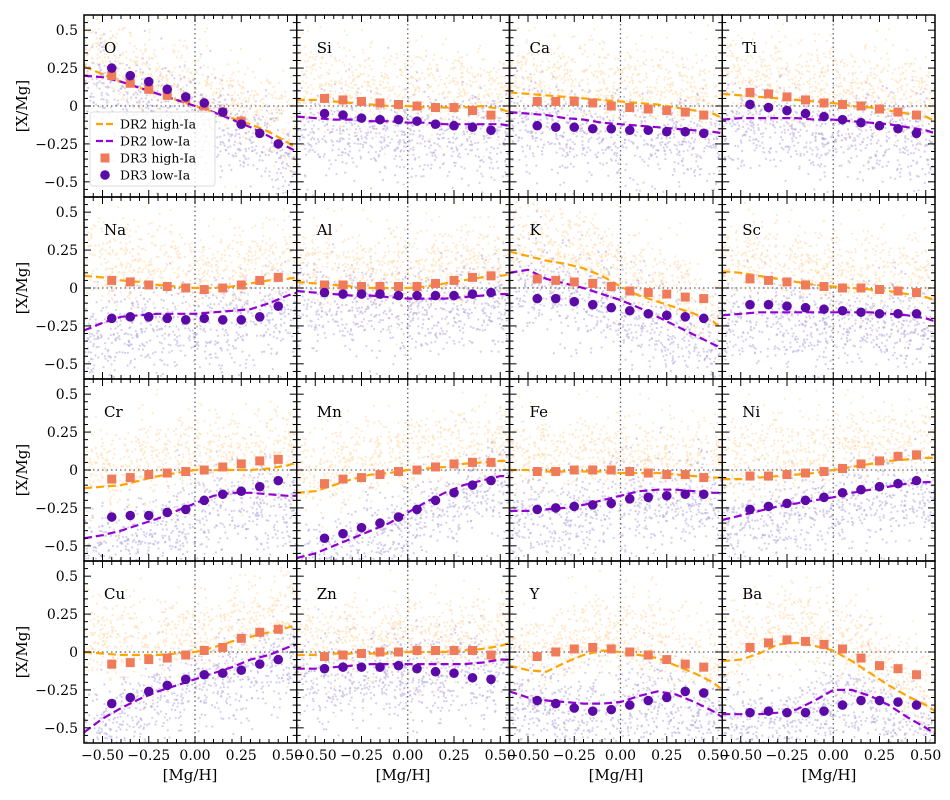 The width and height of the screenshot is (950, 800). What do you see at coordinates (615, 106) in the screenshot?
I see `panel-ca: Ca` at bounding box center [615, 106].